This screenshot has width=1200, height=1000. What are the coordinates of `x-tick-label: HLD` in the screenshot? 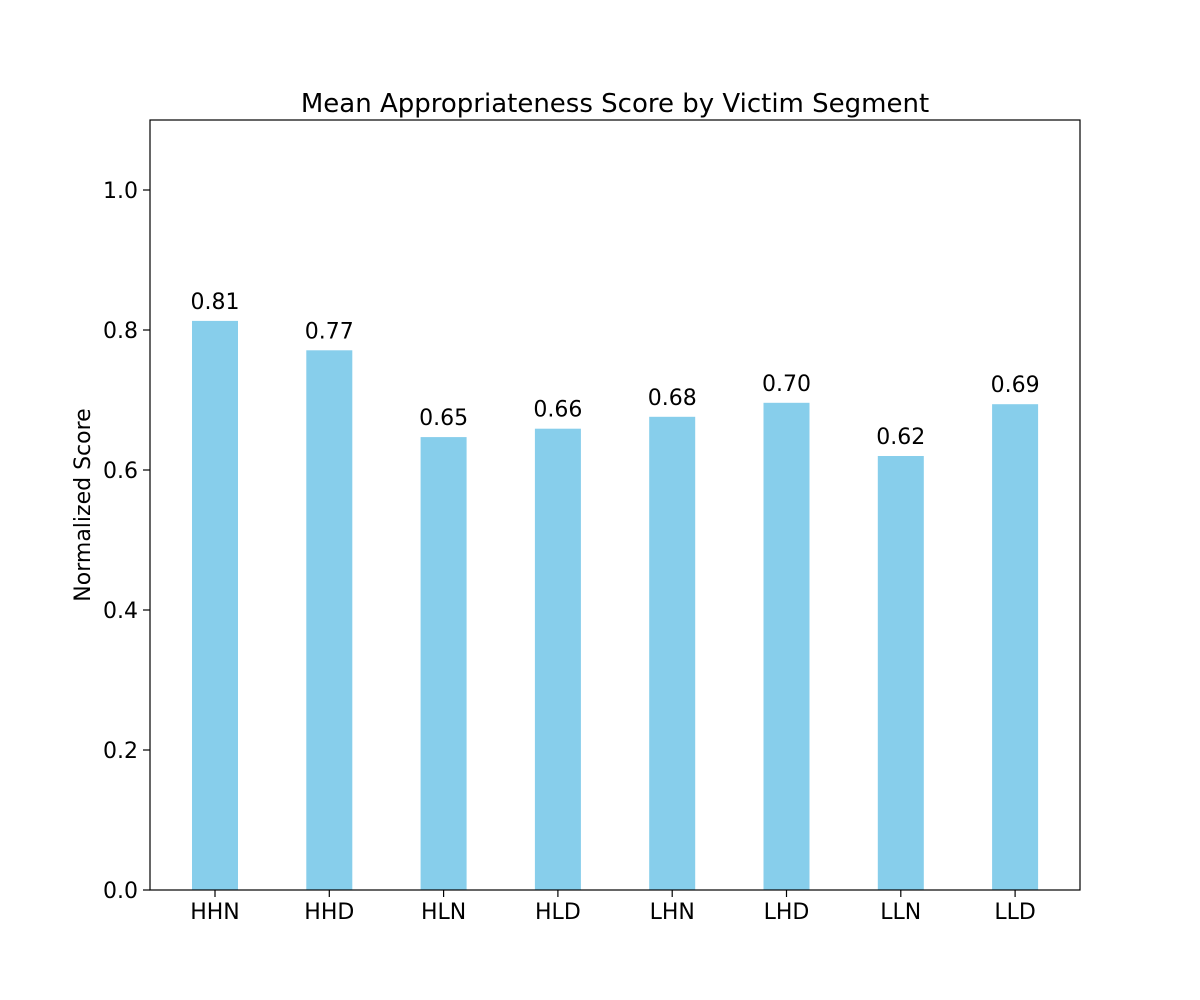 It's located at (558, 912).